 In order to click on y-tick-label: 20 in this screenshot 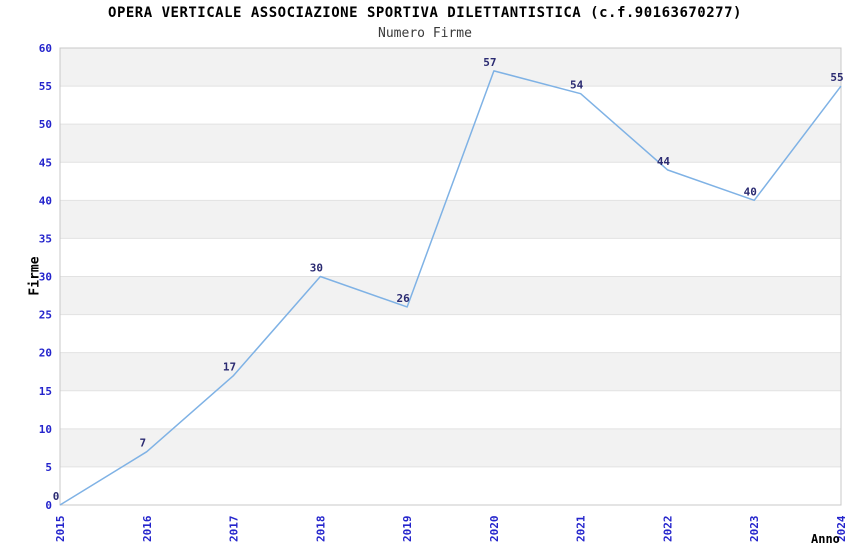, I will do `click(45, 353)`.